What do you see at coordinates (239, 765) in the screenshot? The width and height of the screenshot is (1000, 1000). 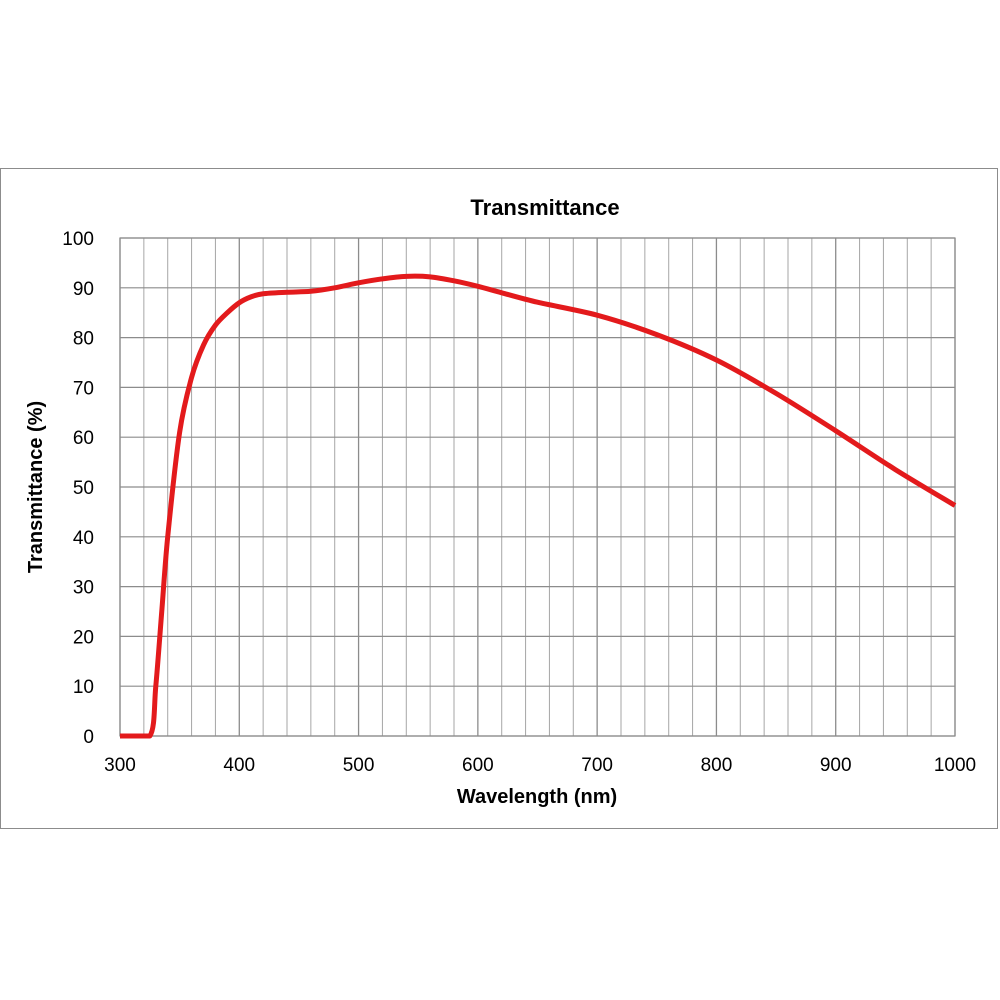 I see `x-tick-label: 400` at bounding box center [239, 765].